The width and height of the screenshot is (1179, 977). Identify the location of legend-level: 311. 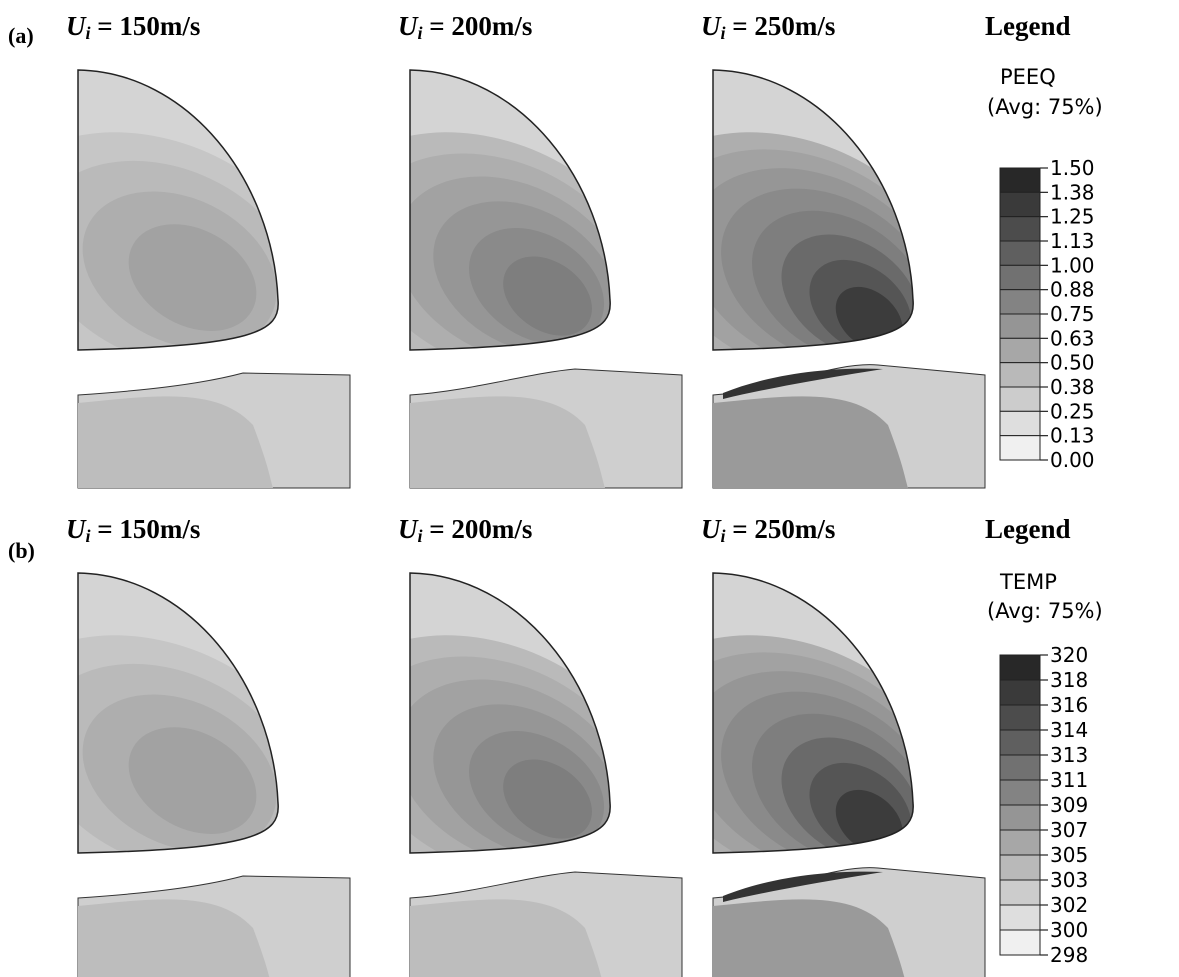
(1069, 780).